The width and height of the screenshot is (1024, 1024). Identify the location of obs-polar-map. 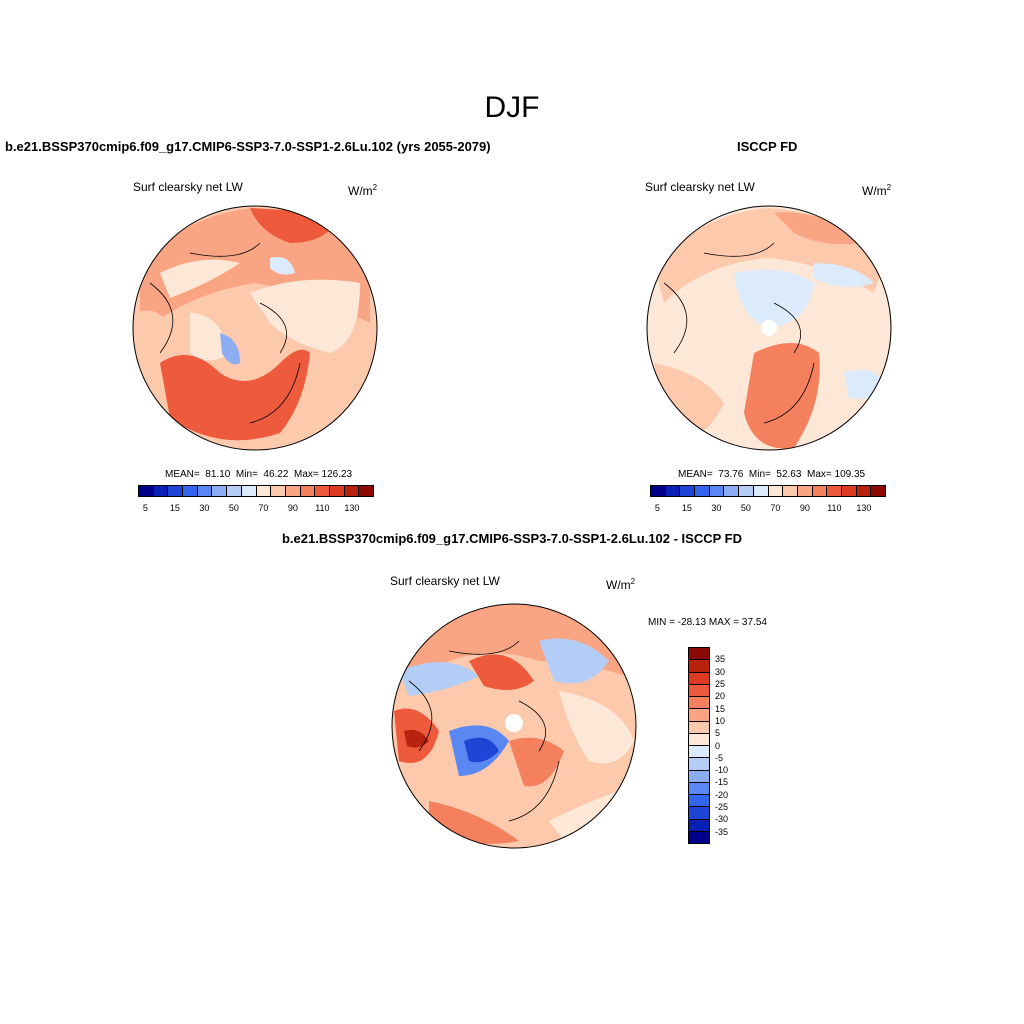
(769, 328).